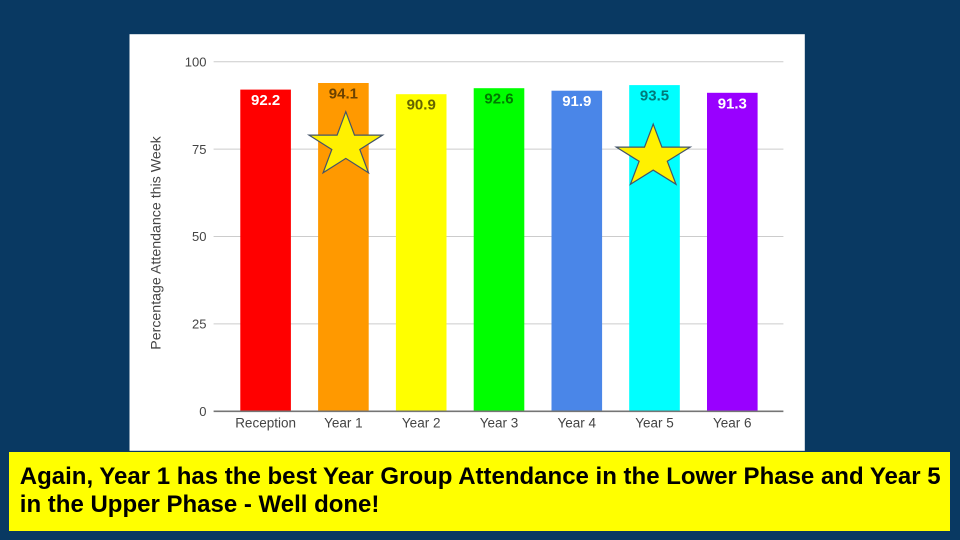 This screenshot has height=540, width=960. Describe the element at coordinates (499, 423) in the screenshot. I see `svg-text: Year 3` at that location.